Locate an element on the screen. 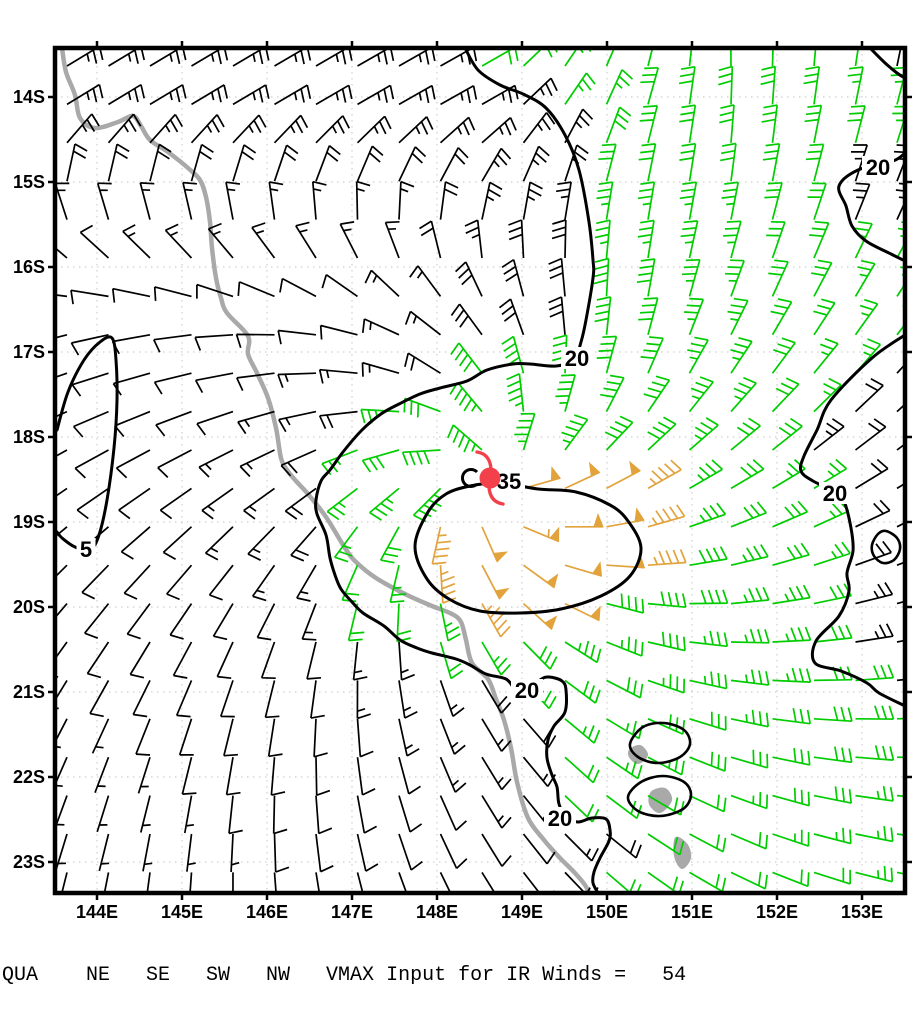 Image resolution: width=919 pixels, height=1014 pixels. lon-axis-label: 148E is located at coordinates (437, 911).